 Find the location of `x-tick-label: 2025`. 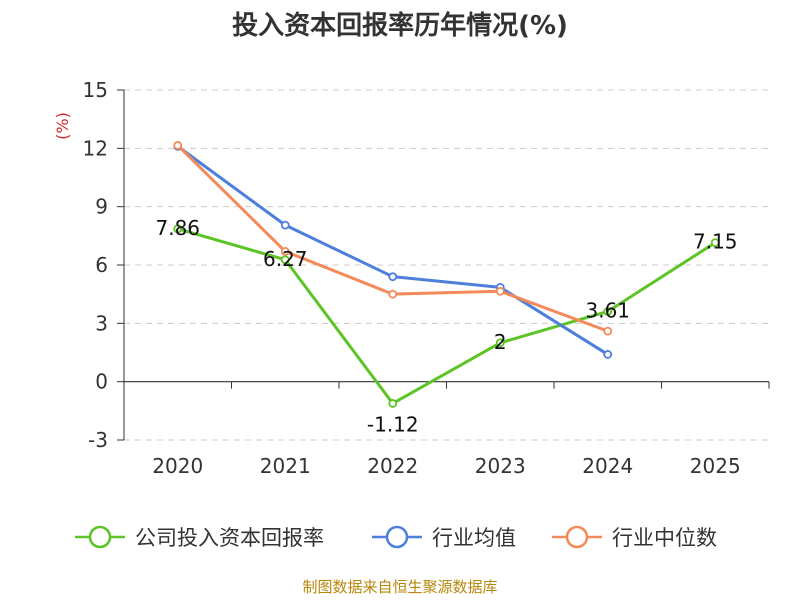

x-tick-label: 2025 is located at coordinates (715, 466).